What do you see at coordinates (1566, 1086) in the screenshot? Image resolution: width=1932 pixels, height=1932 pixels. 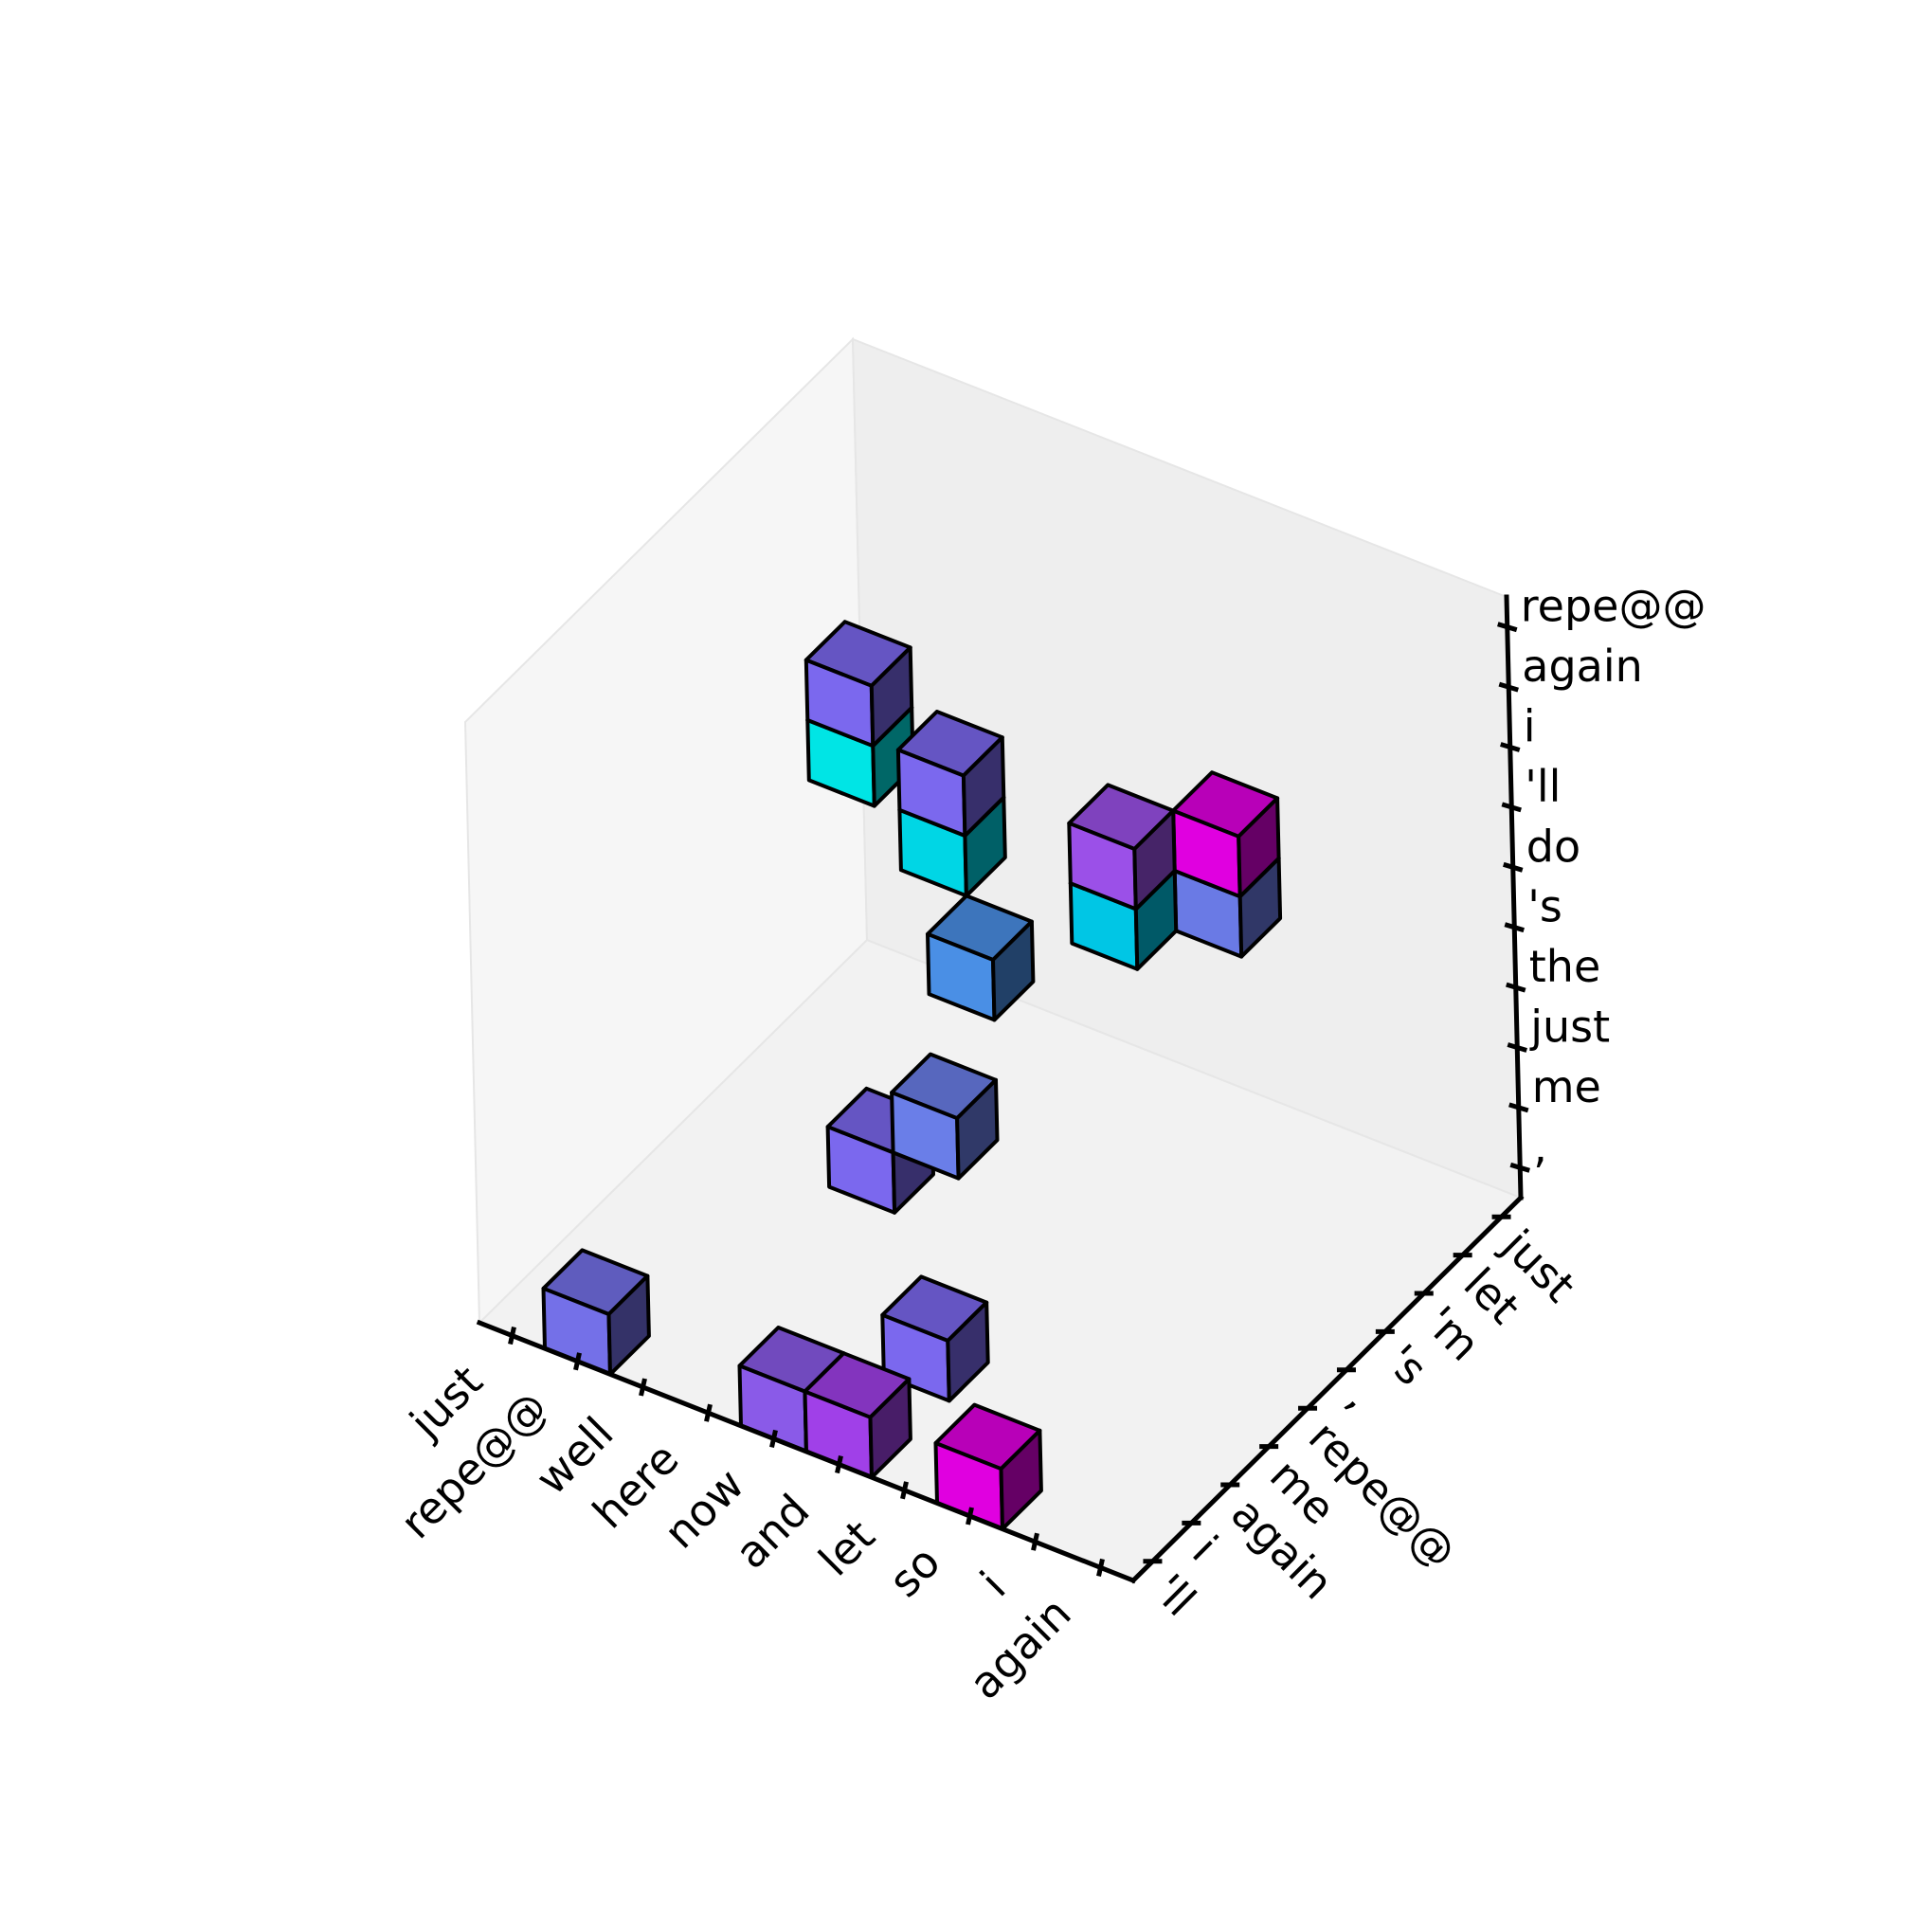 I see `z-tick-label: me` at bounding box center [1566, 1086].